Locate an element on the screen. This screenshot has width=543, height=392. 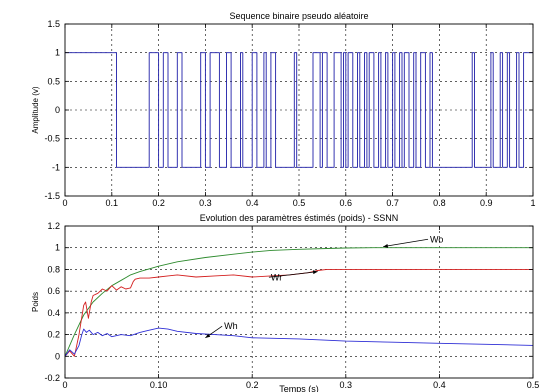
bottom-xtick-label: 0.10 is located at coordinates (159, 385).